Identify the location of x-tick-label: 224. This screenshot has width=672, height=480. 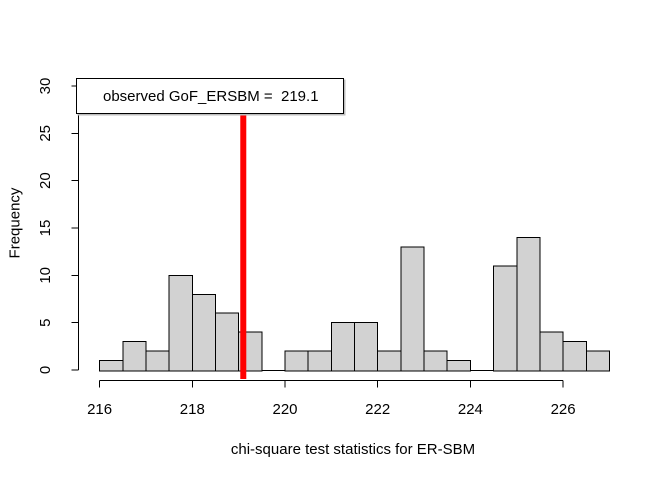
(470, 409).